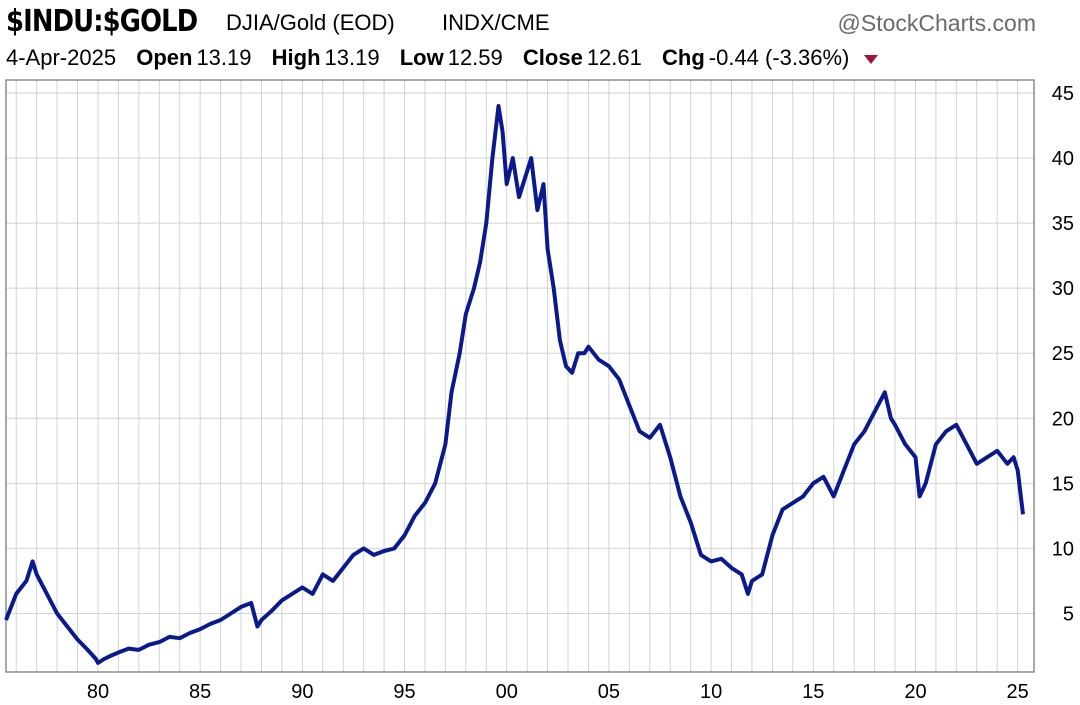 Image resolution: width=1080 pixels, height=705 pixels. Describe the element at coordinates (98, 692) in the screenshot. I see `x-tick-label: 80` at that location.